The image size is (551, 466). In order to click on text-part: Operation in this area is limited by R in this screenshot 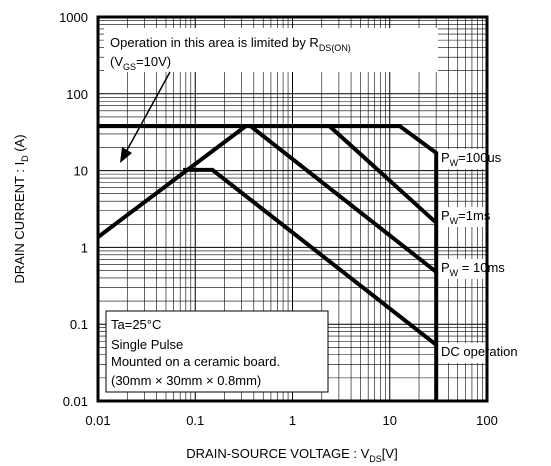, I will do `click(214, 42)`.